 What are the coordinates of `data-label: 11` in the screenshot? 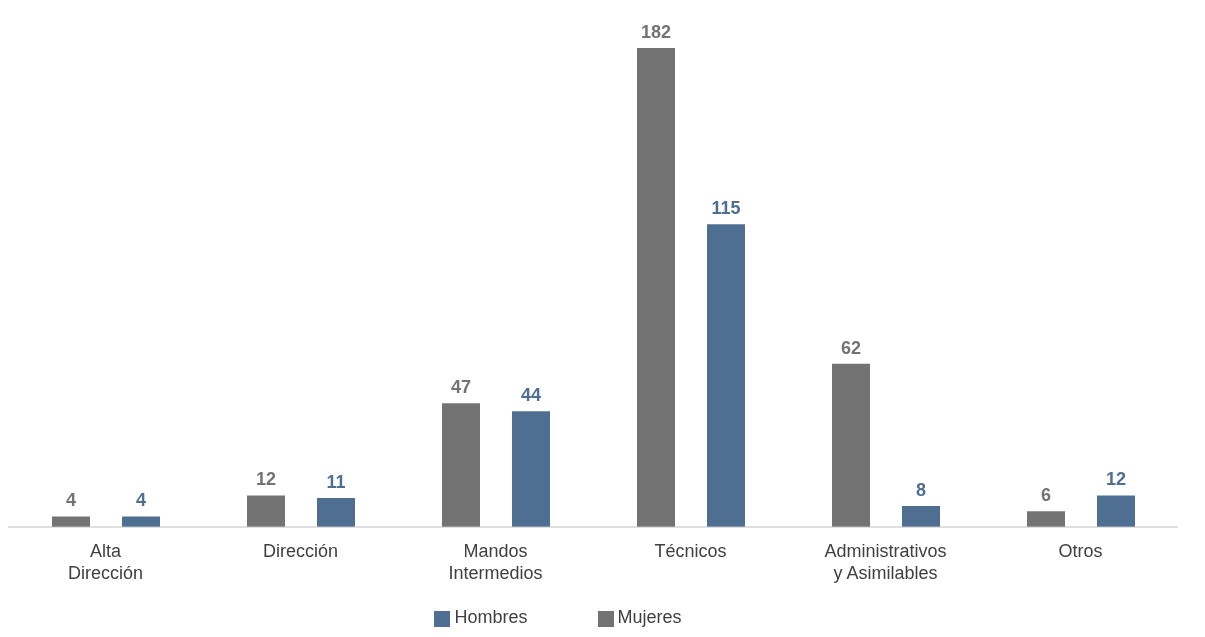 It's located at (336, 482).